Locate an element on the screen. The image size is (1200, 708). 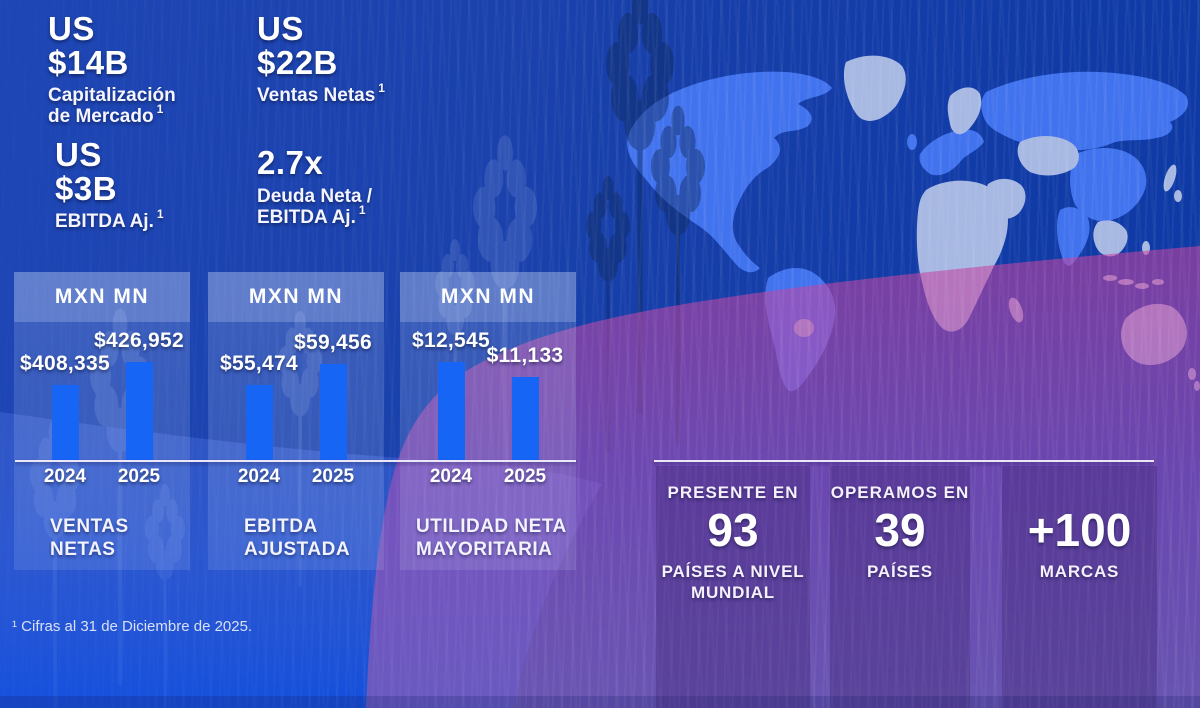
stat-header: PRESENTE EN is located at coordinates (733, 492).